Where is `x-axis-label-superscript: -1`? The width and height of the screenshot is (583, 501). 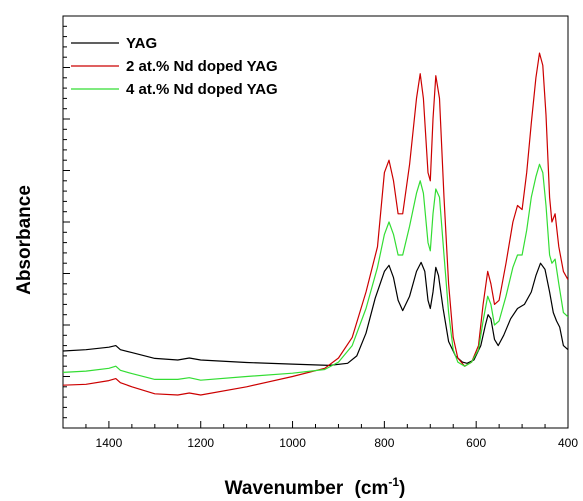
x-axis-label-superscript: -1 is located at coordinates (393, 482).